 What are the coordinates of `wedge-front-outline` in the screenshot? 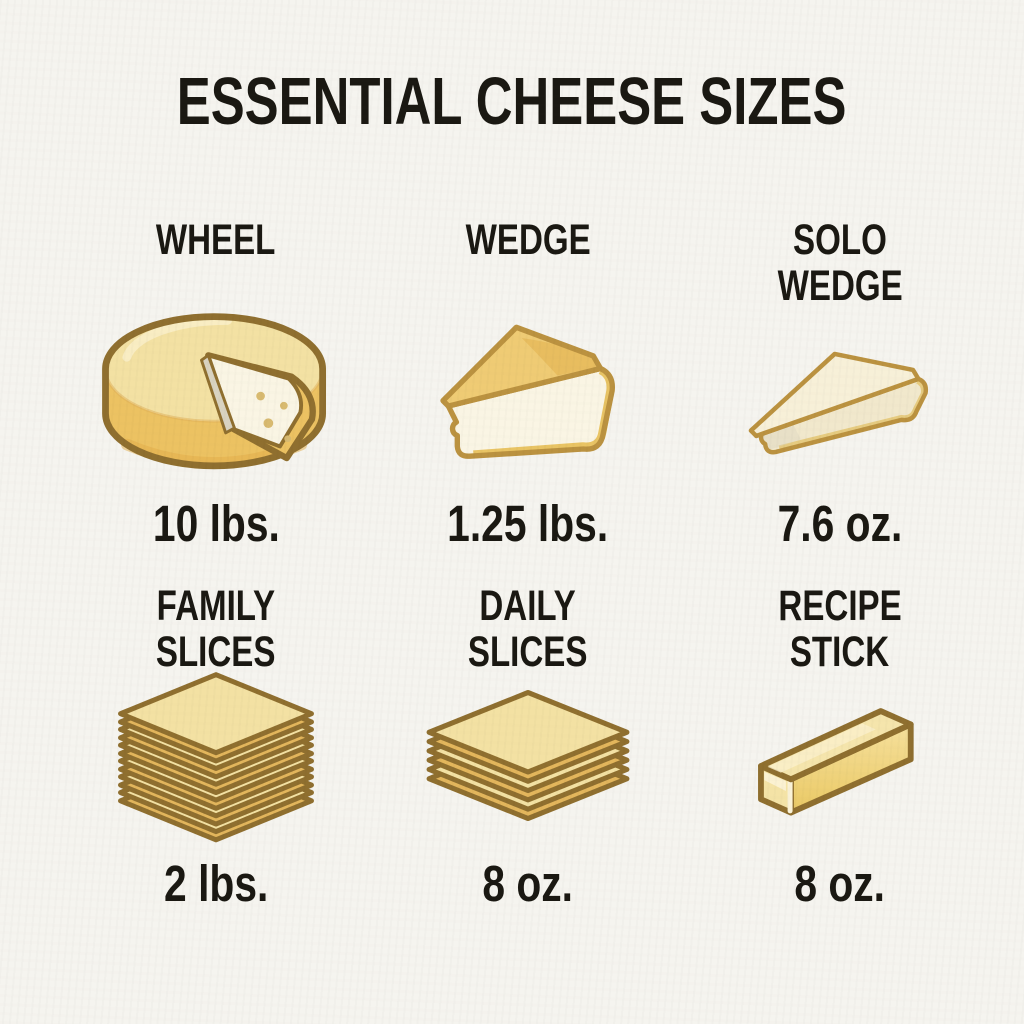 It's located at (530, 412).